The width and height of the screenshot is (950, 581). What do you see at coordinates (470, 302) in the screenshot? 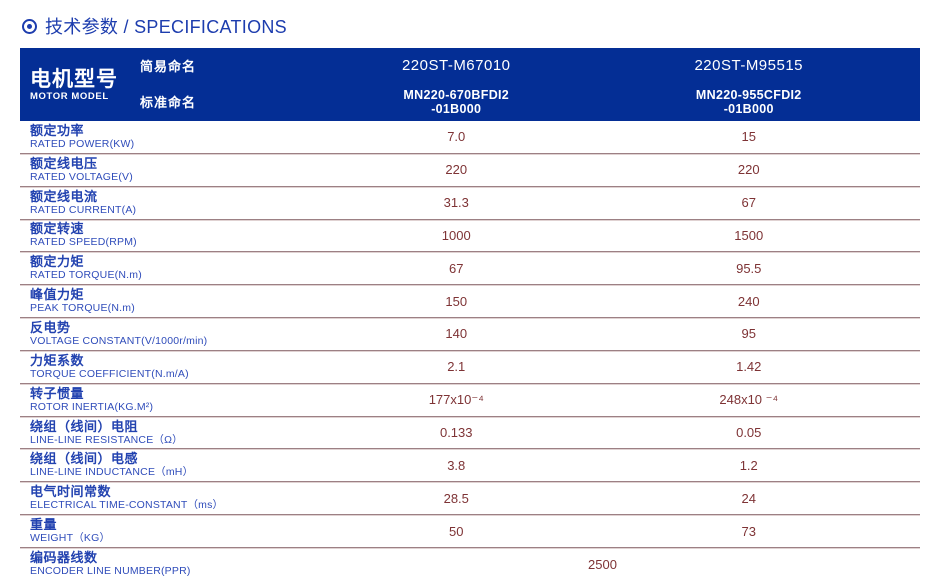
I see `spec-row: 峰值力矩 PEAK TORQUE(N.m) 150 240` at bounding box center [470, 302].